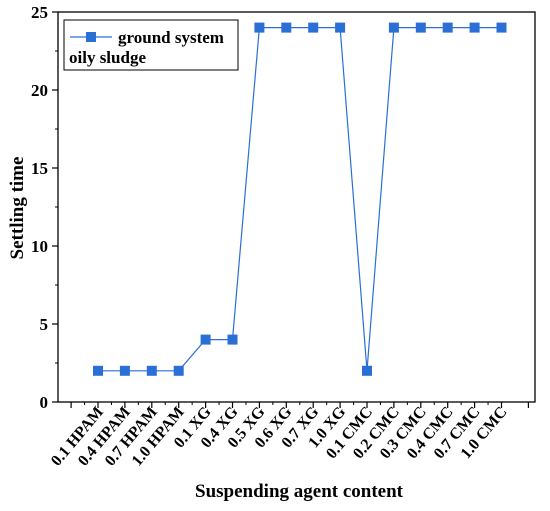 The height and width of the screenshot is (511, 550). What do you see at coordinates (107, 57) in the screenshot?
I see `legend-label-line-2: oily sludge` at bounding box center [107, 57].